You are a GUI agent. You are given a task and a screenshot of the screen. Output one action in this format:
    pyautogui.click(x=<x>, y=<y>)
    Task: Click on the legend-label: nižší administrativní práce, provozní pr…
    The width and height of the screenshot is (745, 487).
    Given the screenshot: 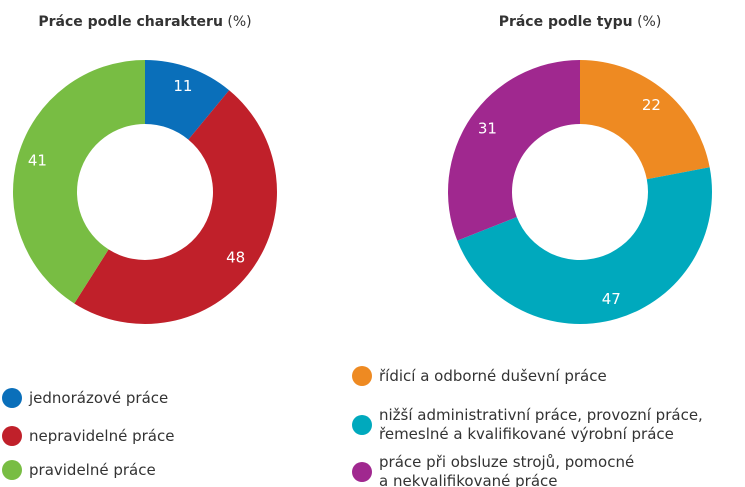 What is the action you would take?
    pyautogui.click(x=541, y=424)
    